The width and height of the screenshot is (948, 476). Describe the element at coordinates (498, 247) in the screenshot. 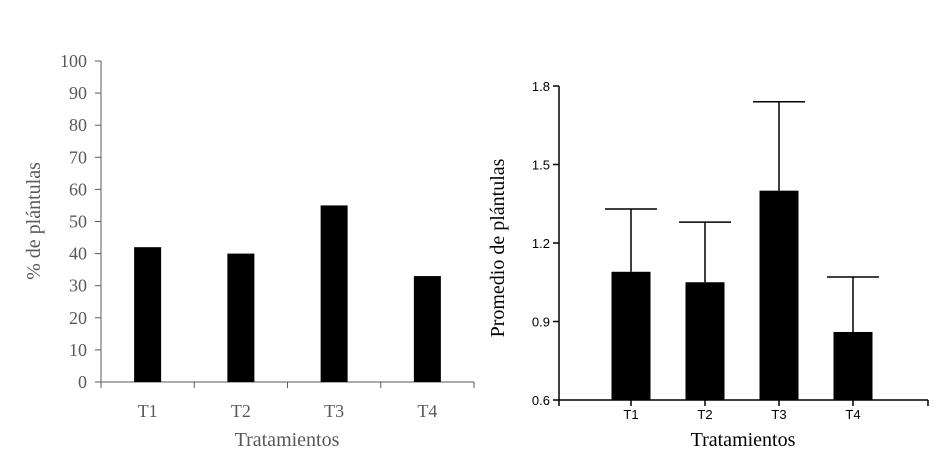

I see `right-y-axis-label: Promedio de plántulas` at that location.